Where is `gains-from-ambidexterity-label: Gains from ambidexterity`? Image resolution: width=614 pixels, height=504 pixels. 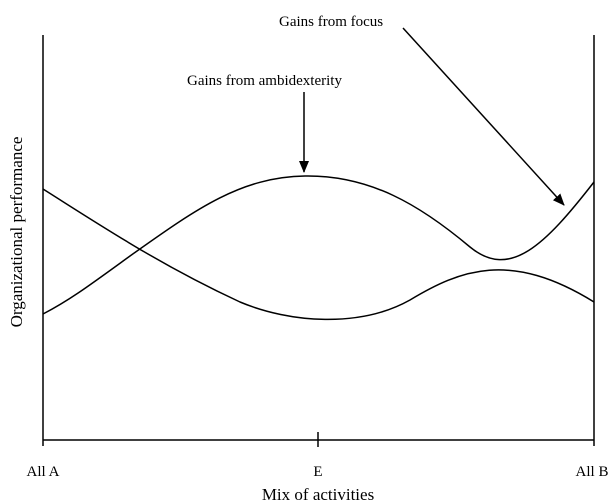
gains-from-ambidexterity-label: Gains from ambidexterity is located at coordinates (264, 81).